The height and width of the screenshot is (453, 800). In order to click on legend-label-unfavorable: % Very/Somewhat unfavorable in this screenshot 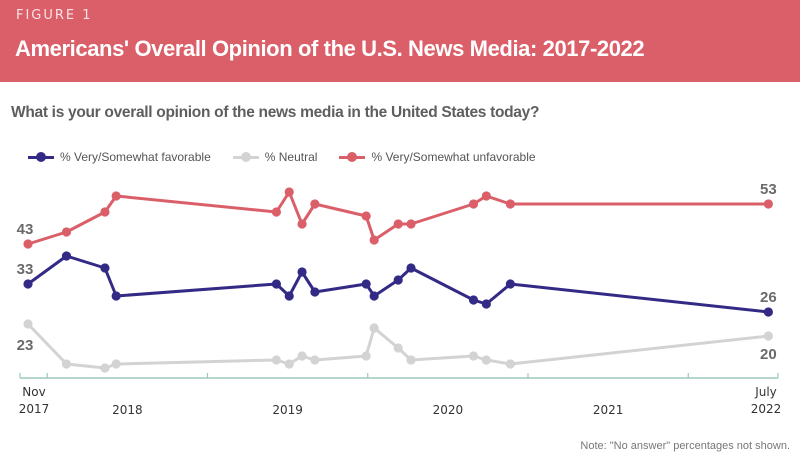, I will do `click(453, 157)`.